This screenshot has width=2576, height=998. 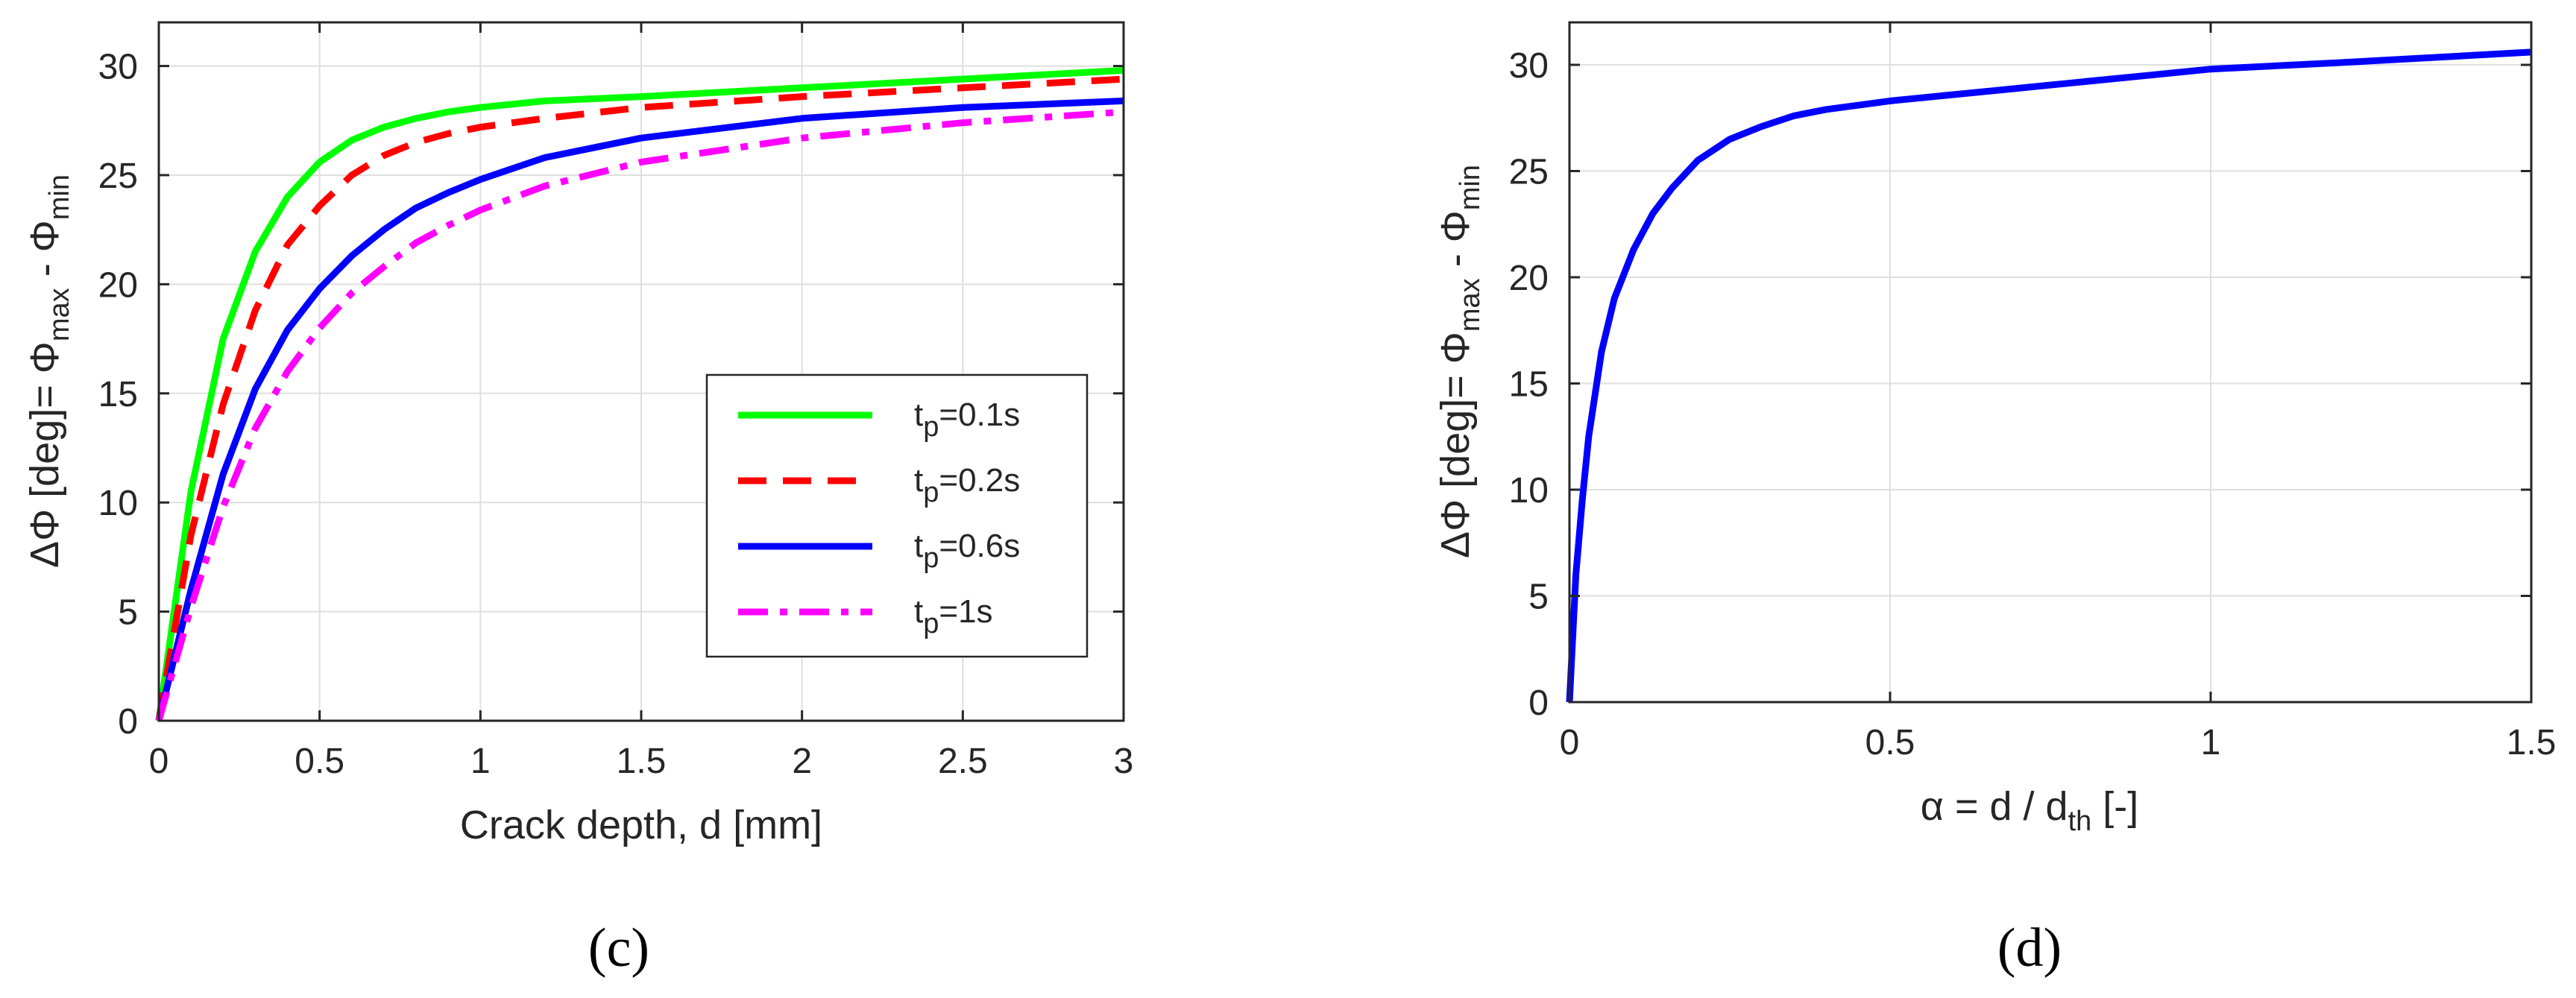 What do you see at coordinates (2029, 948) in the screenshot?
I see `caption-d: (d)` at bounding box center [2029, 948].